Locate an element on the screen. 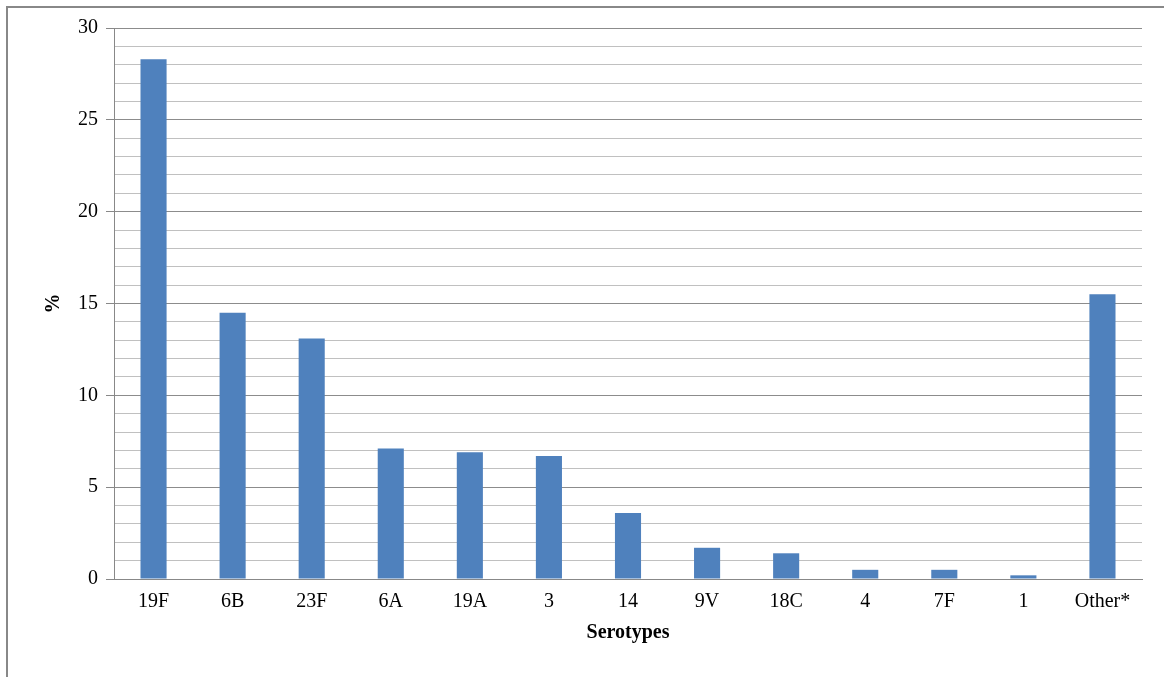 This screenshot has width=1164, height=677. x-tick-label: 4 is located at coordinates (865, 600).